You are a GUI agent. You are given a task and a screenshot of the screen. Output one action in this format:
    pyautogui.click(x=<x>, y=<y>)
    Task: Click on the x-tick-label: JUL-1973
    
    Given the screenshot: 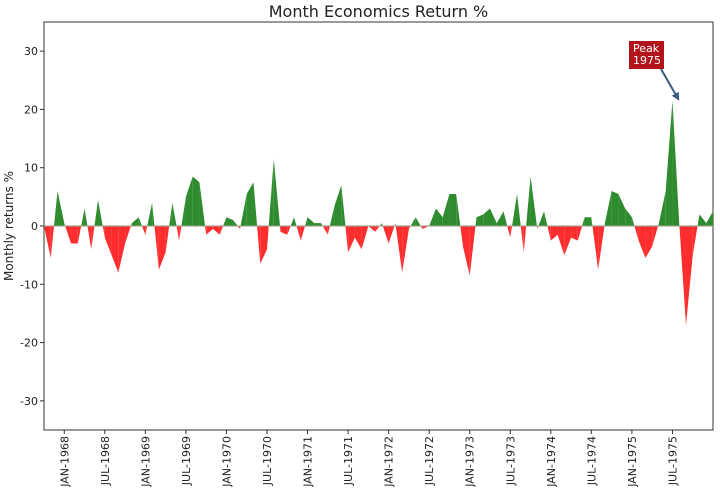 What is the action you would take?
    pyautogui.click(x=510, y=461)
    